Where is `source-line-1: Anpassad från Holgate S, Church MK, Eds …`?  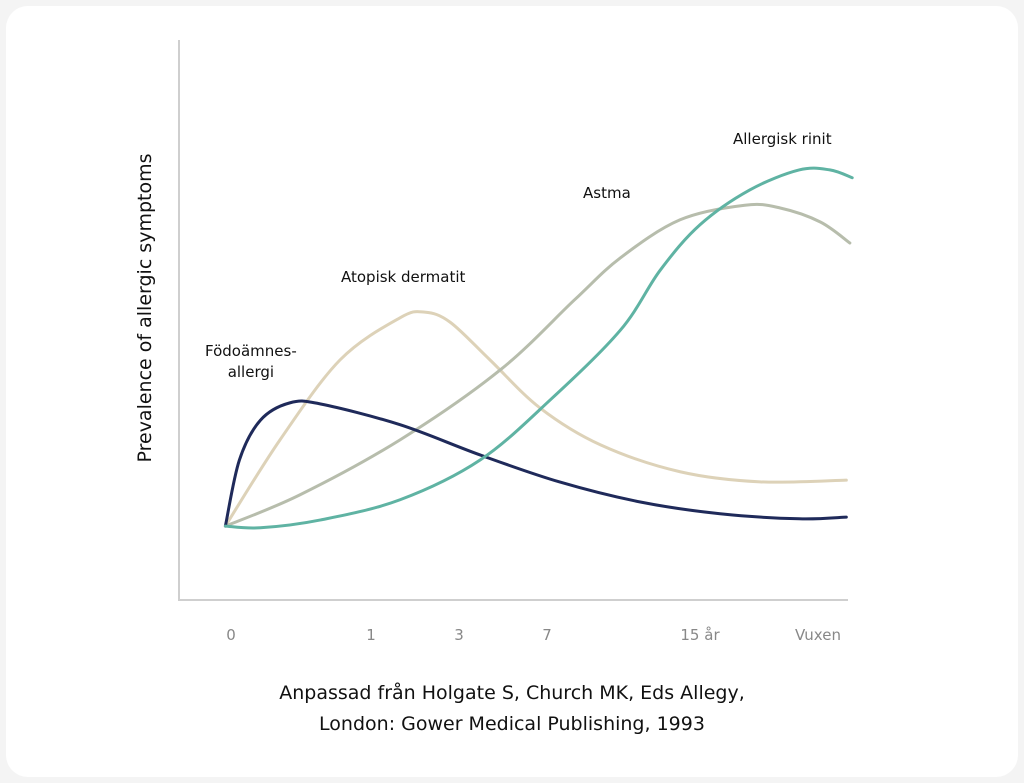 source-line-1: Anpassad från Holgate S, Church MK, Eds … is located at coordinates (512, 693).